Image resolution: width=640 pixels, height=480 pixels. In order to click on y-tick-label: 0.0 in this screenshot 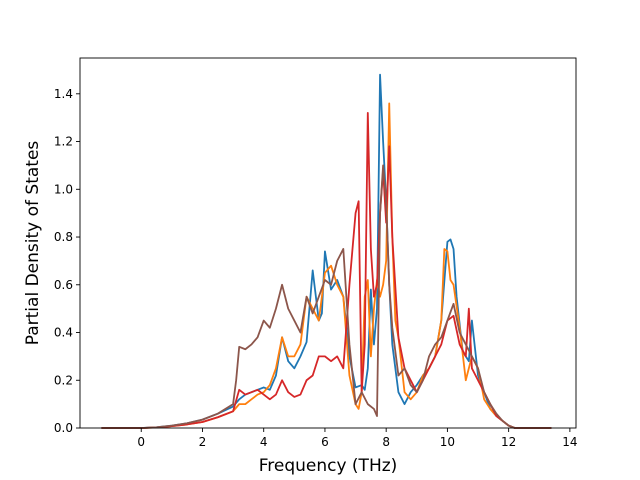, I will do `click(63, 428)`.